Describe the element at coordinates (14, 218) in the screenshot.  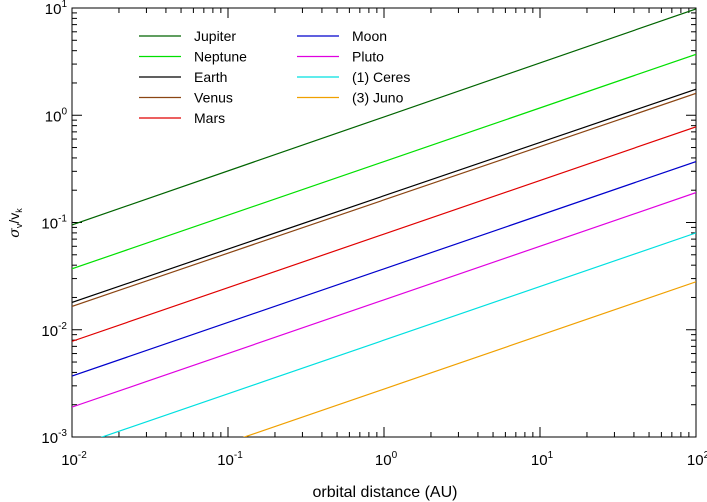
I see `y-axis-label-sep: /v` at that location.